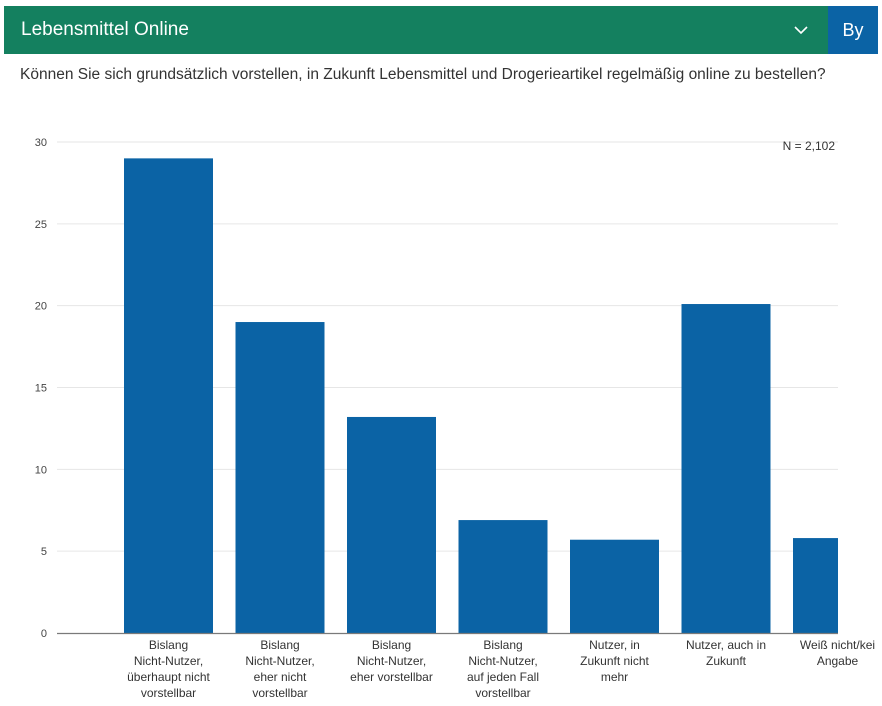 The width and height of the screenshot is (882, 706). What do you see at coordinates (809, 146) in the screenshot?
I see `sample-size-note: N = 2,102` at bounding box center [809, 146].